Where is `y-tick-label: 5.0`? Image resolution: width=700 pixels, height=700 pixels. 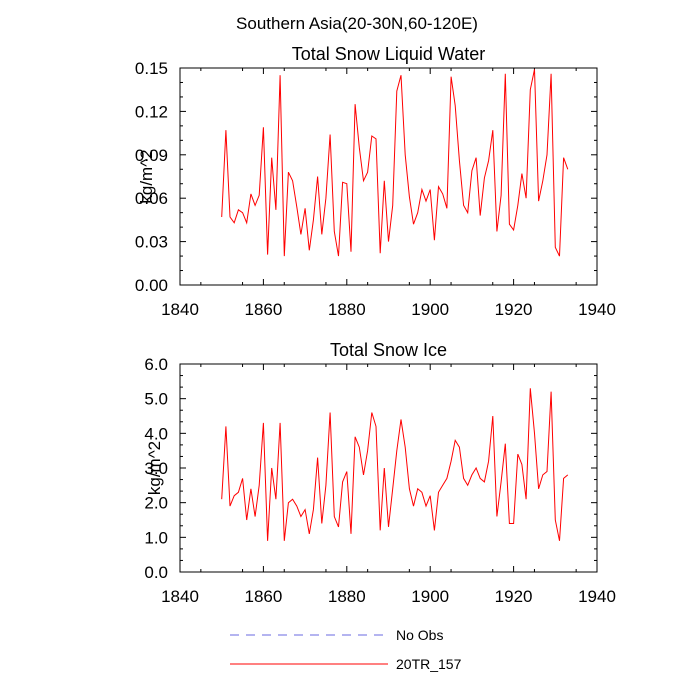
y-tick-label: 5.0 is located at coordinates (156, 399).